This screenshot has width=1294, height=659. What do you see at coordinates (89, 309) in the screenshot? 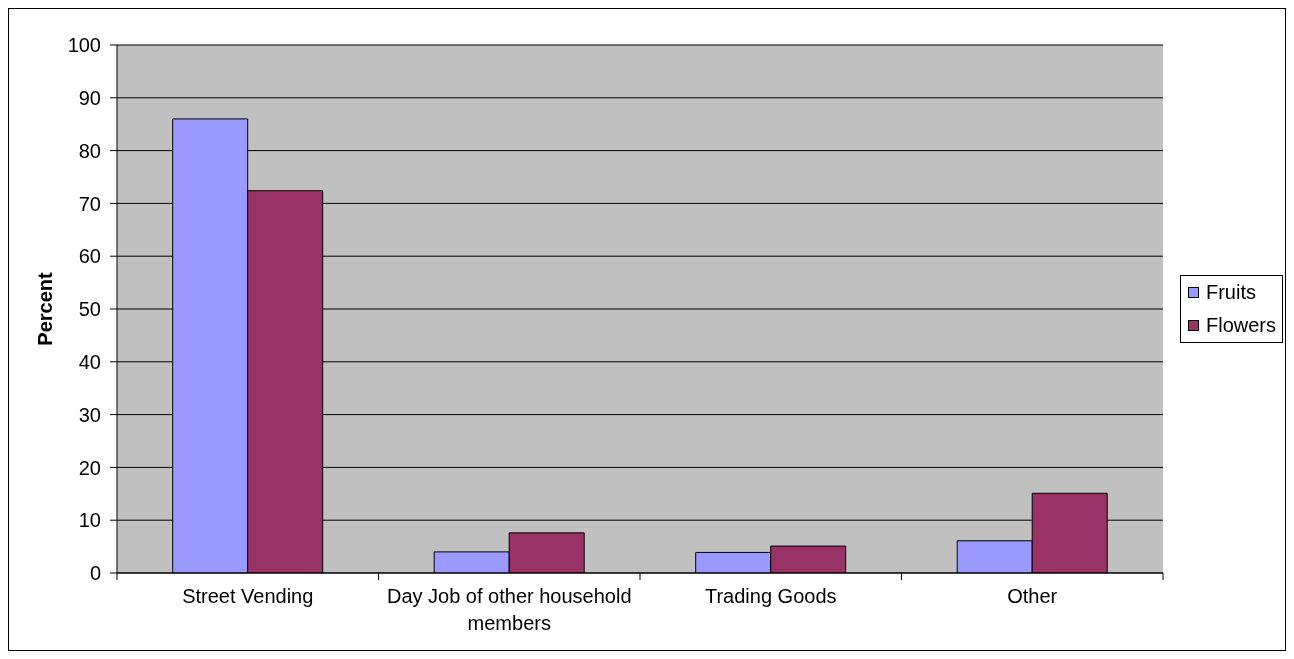
I see `y-tick-label: 50` at bounding box center [89, 309].